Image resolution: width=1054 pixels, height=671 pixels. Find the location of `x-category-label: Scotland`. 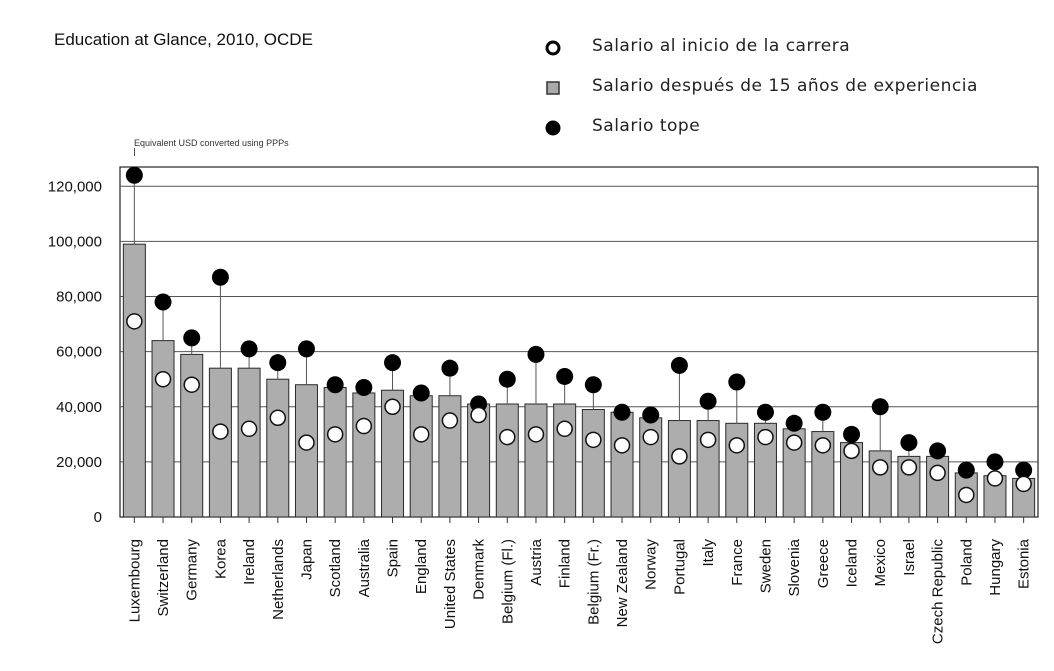

x-category-label: Scotland is located at coordinates (335, 568).